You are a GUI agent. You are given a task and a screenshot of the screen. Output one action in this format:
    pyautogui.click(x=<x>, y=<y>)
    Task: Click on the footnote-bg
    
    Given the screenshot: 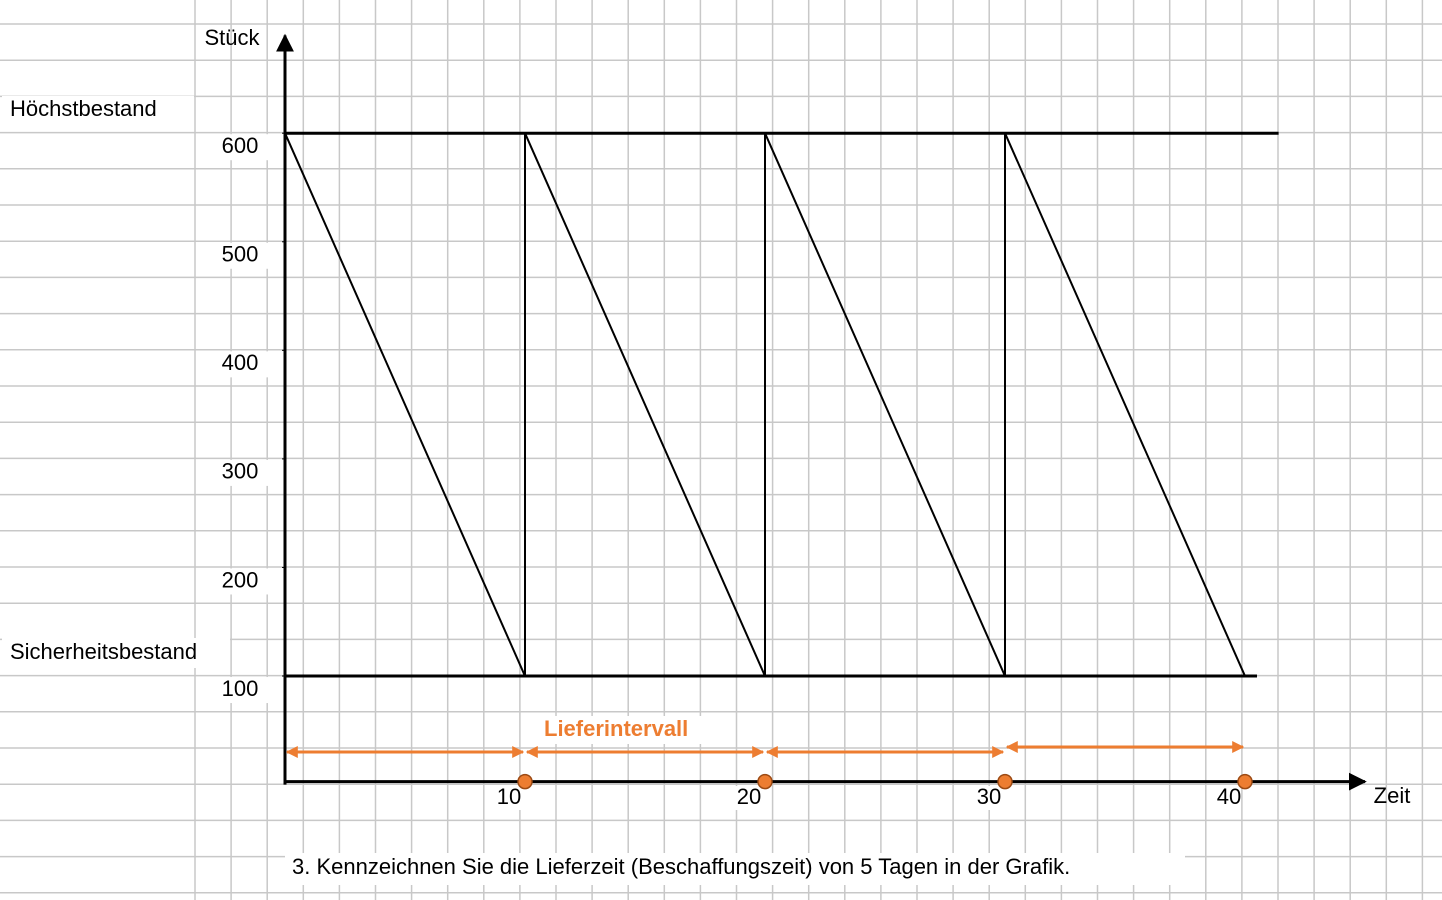 What is the action you would take?
    pyautogui.click(x=735, y=869)
    